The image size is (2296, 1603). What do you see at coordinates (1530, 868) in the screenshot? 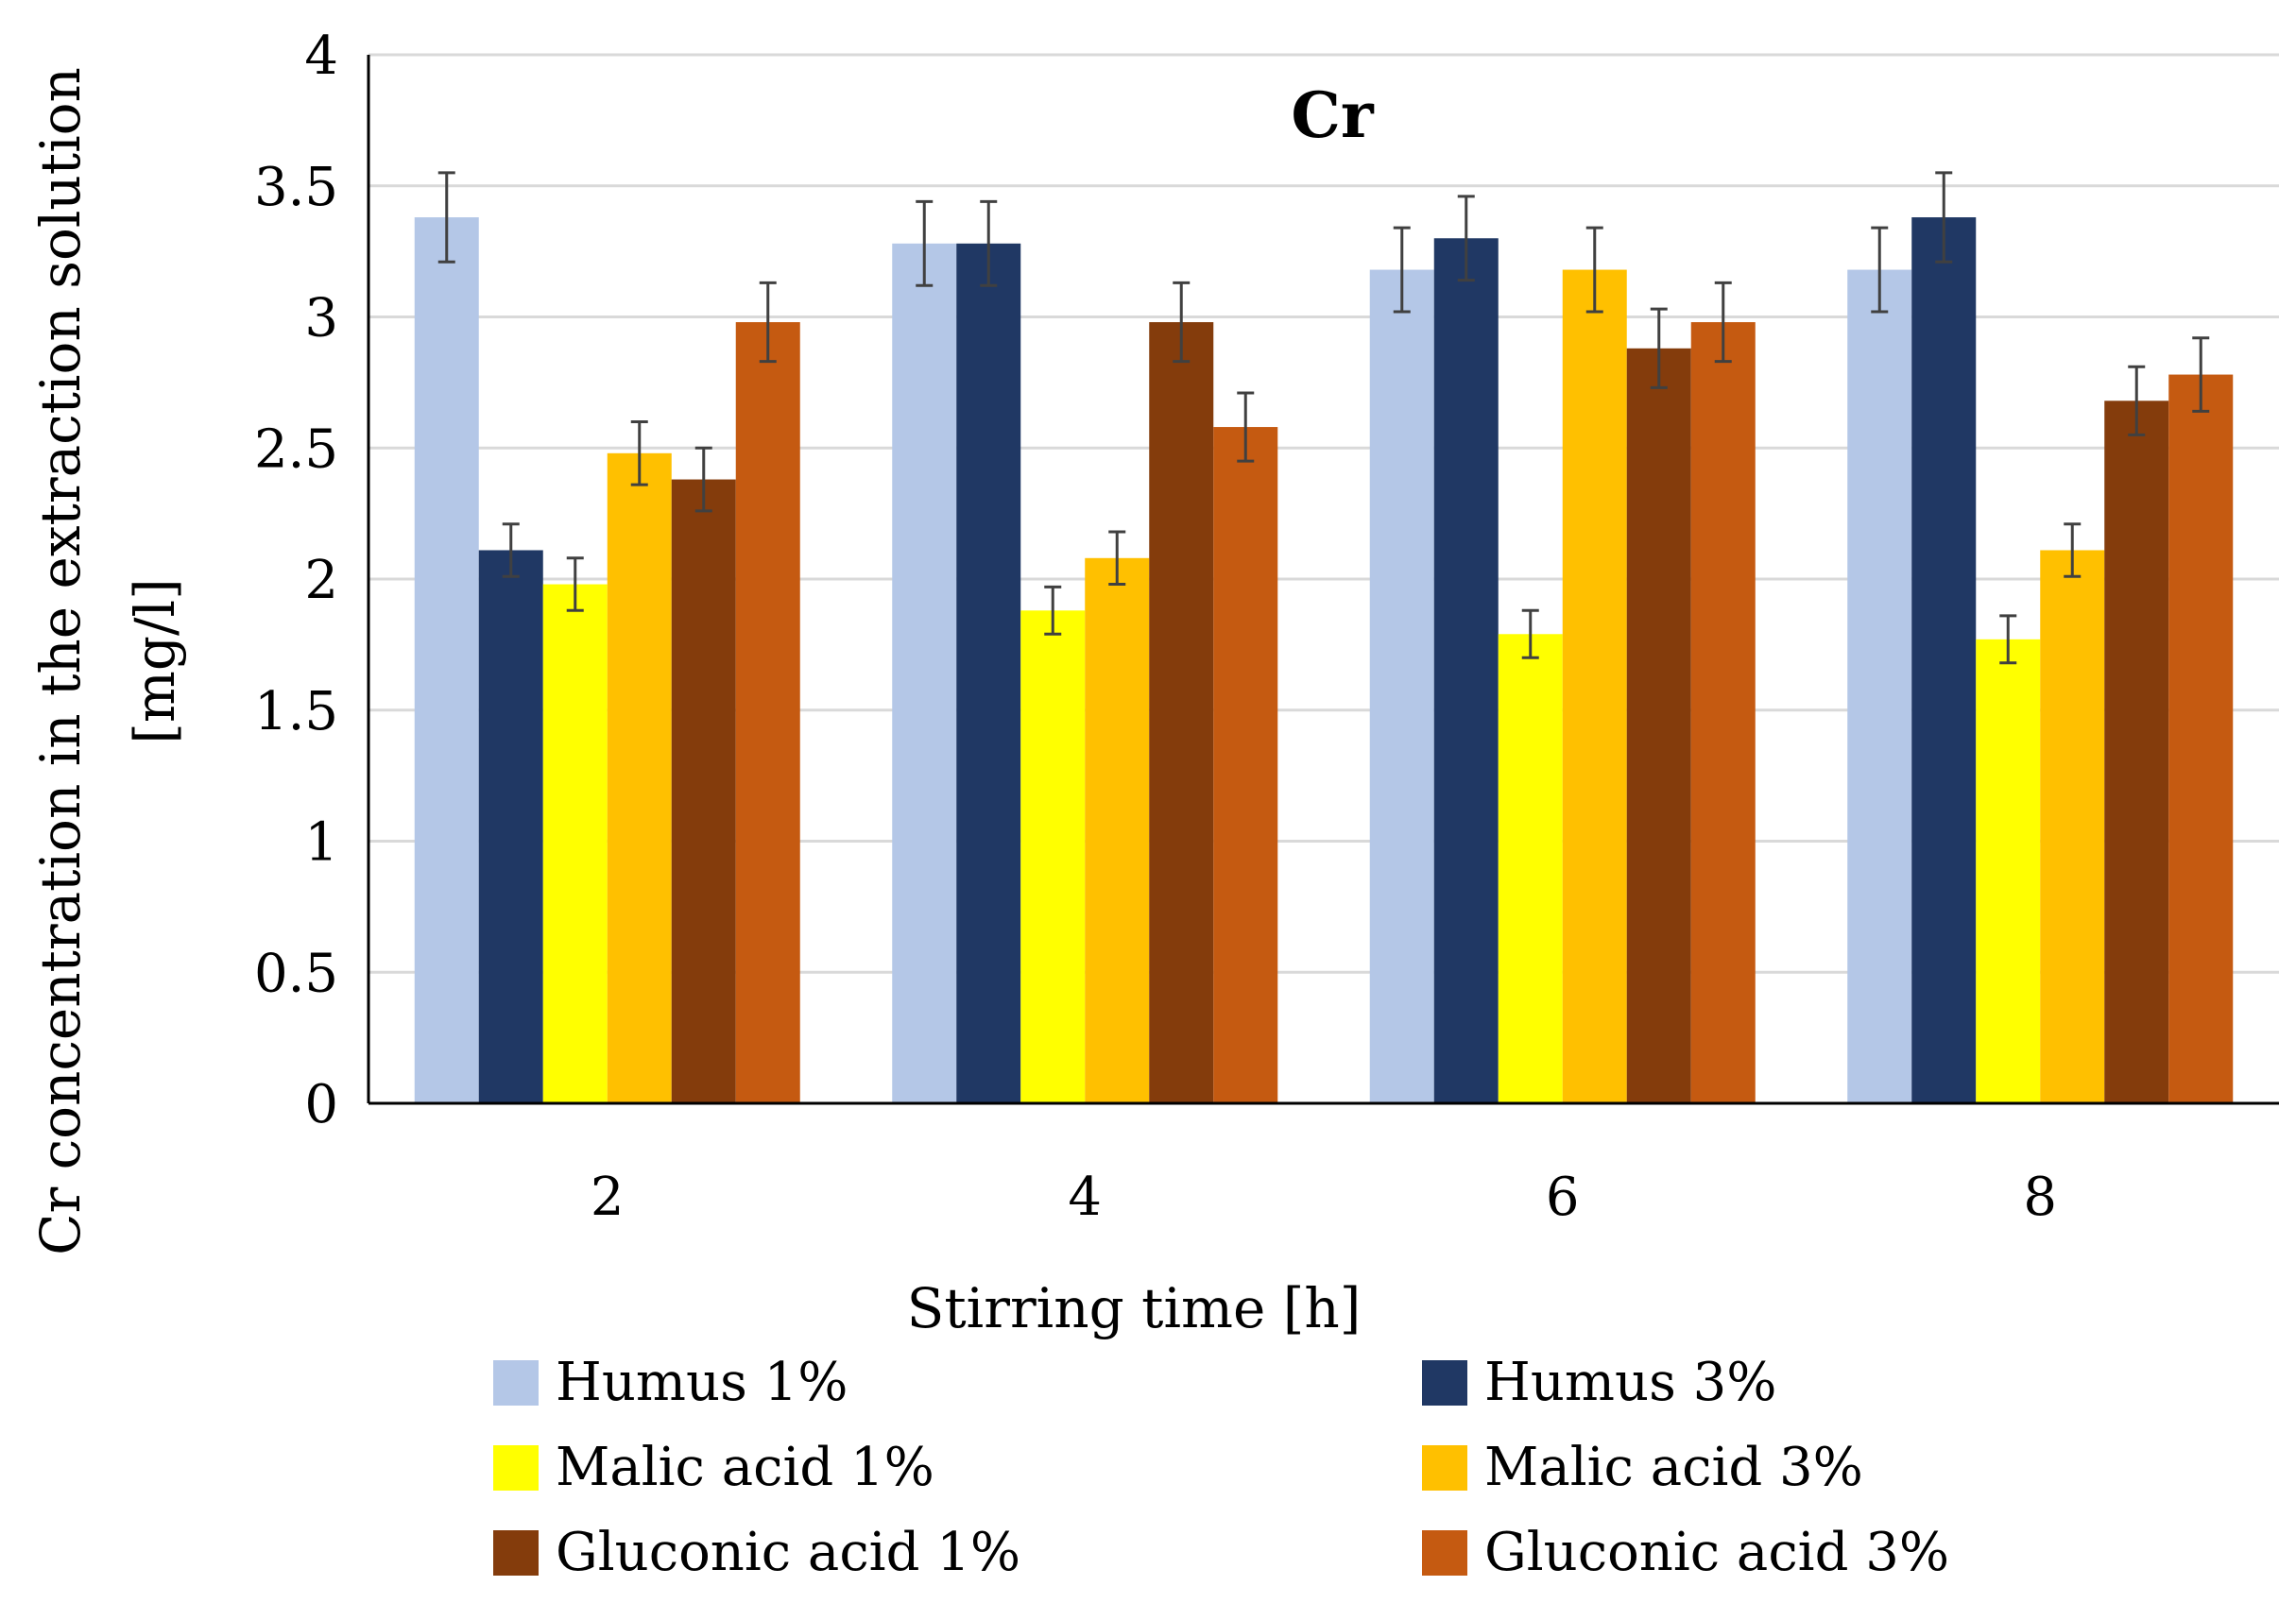
I see `bar-malic-acid-1-6h` at bounding box center [1530, 868].